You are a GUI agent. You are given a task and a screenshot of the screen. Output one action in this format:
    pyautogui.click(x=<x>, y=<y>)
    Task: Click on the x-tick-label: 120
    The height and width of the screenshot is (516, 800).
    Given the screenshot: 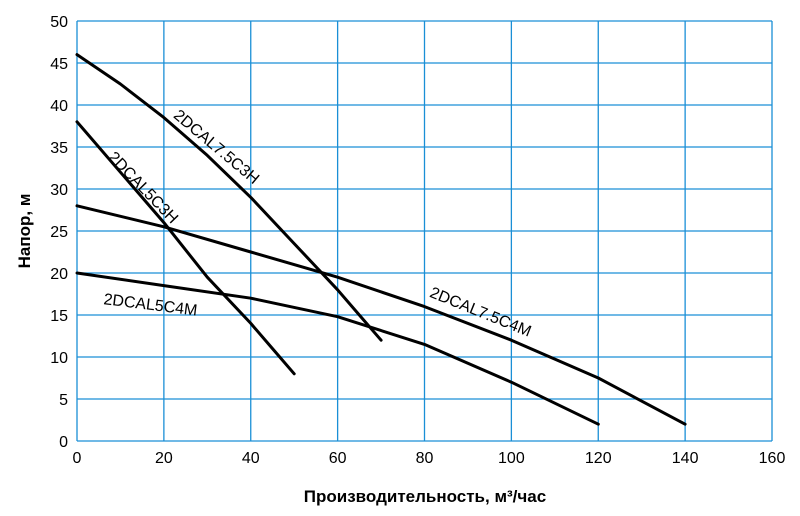 What is the action you would take?
    pyautogui.click(x=598, y=458)
    